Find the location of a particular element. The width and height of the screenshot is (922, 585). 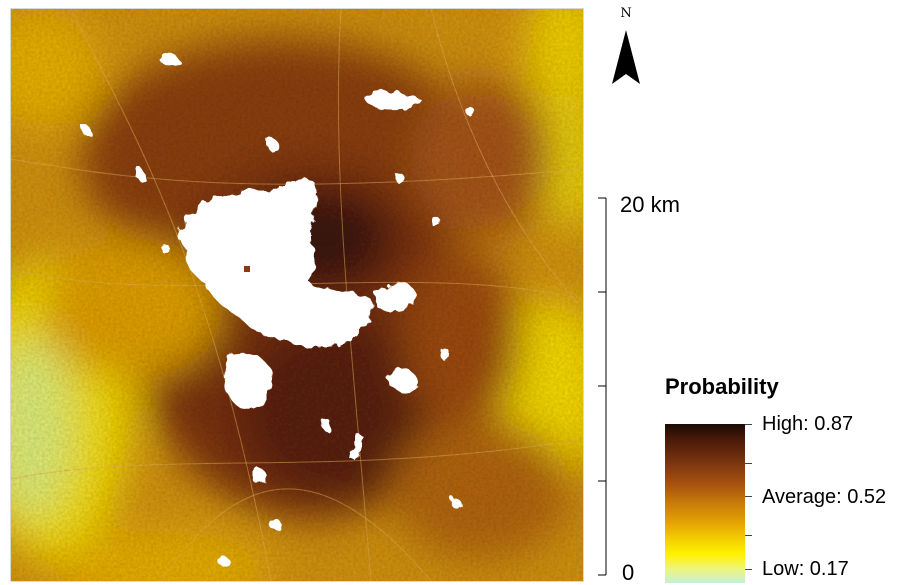

legend-tick-low is located at coordinates (748, 569).